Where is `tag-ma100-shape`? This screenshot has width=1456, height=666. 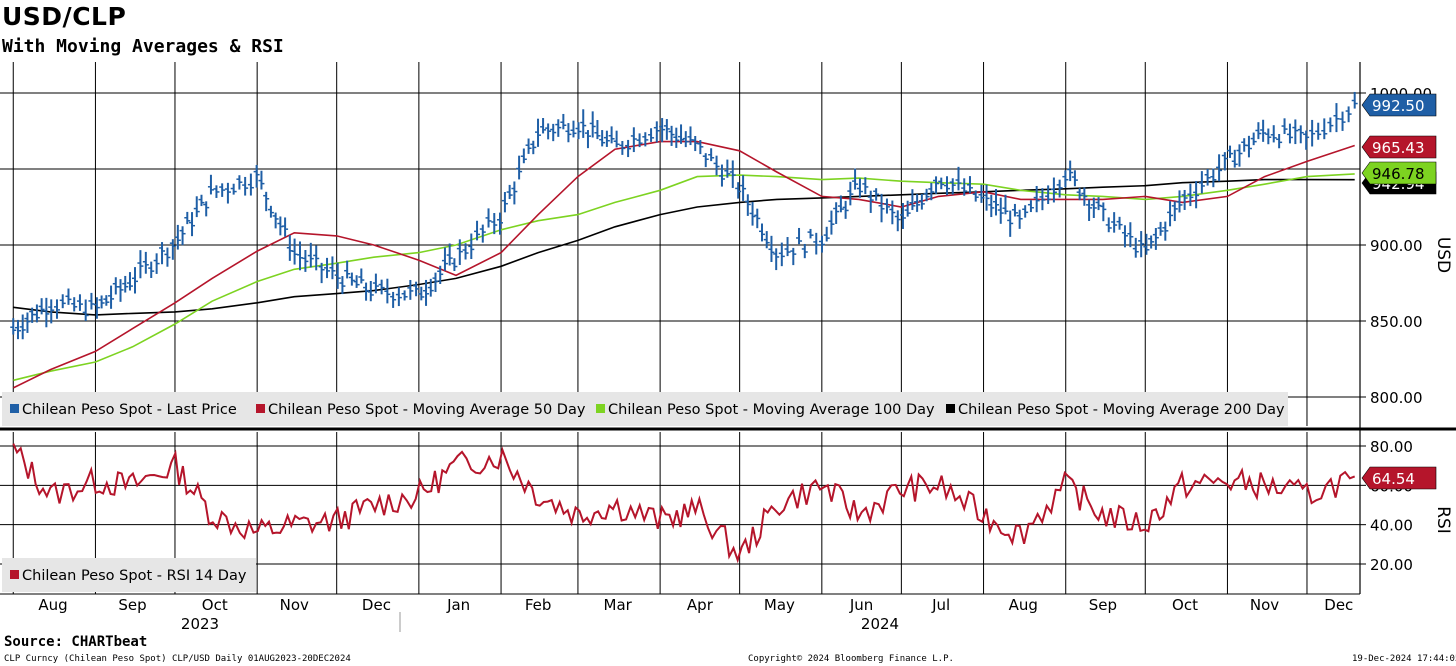
tag-ma100-shape is located at coordinates (1399, 173).